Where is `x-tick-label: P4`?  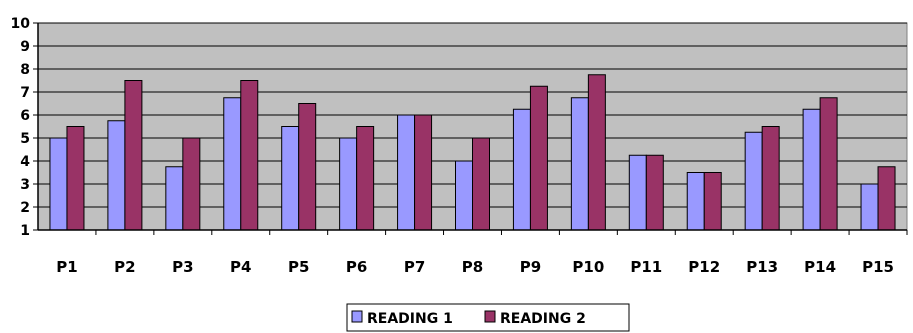
x-tick-label: P4 is located at coordinates (240, 267).